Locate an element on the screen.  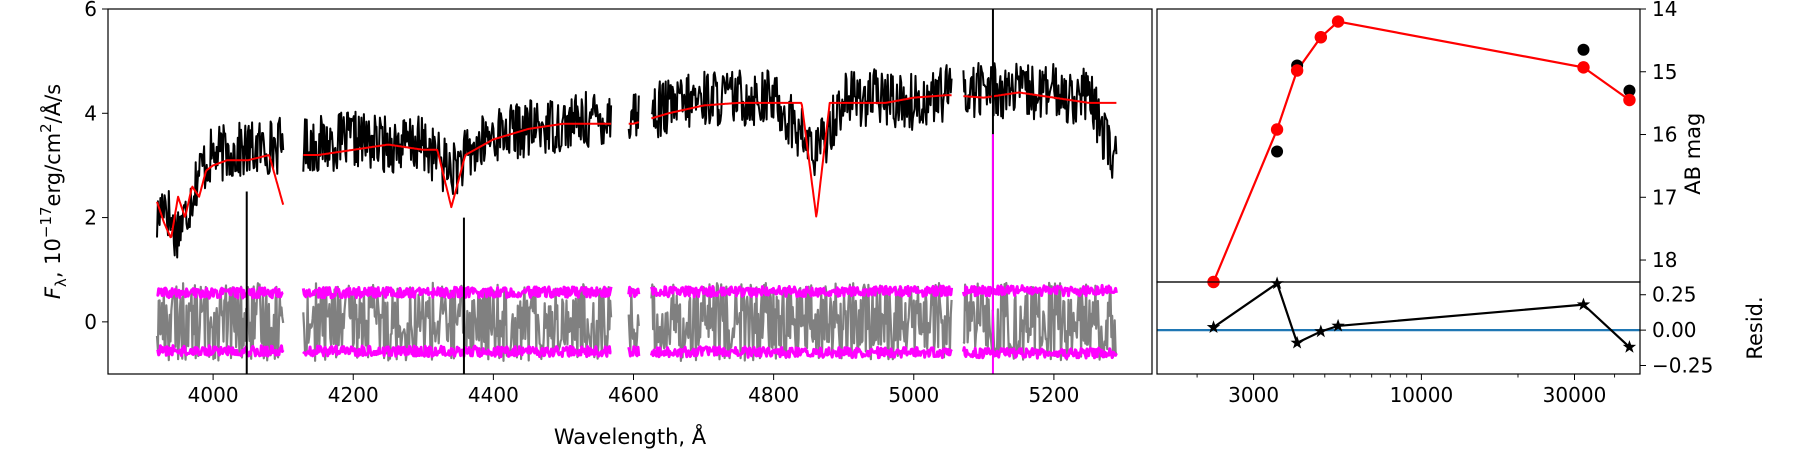
sed-y-tick-label: 17 is located at coordinates (1664, 197).